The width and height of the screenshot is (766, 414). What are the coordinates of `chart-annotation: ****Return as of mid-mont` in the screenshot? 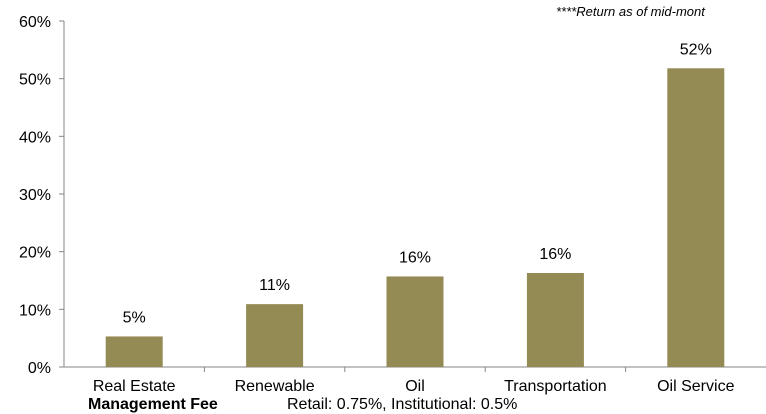 It's located at (630, 11).